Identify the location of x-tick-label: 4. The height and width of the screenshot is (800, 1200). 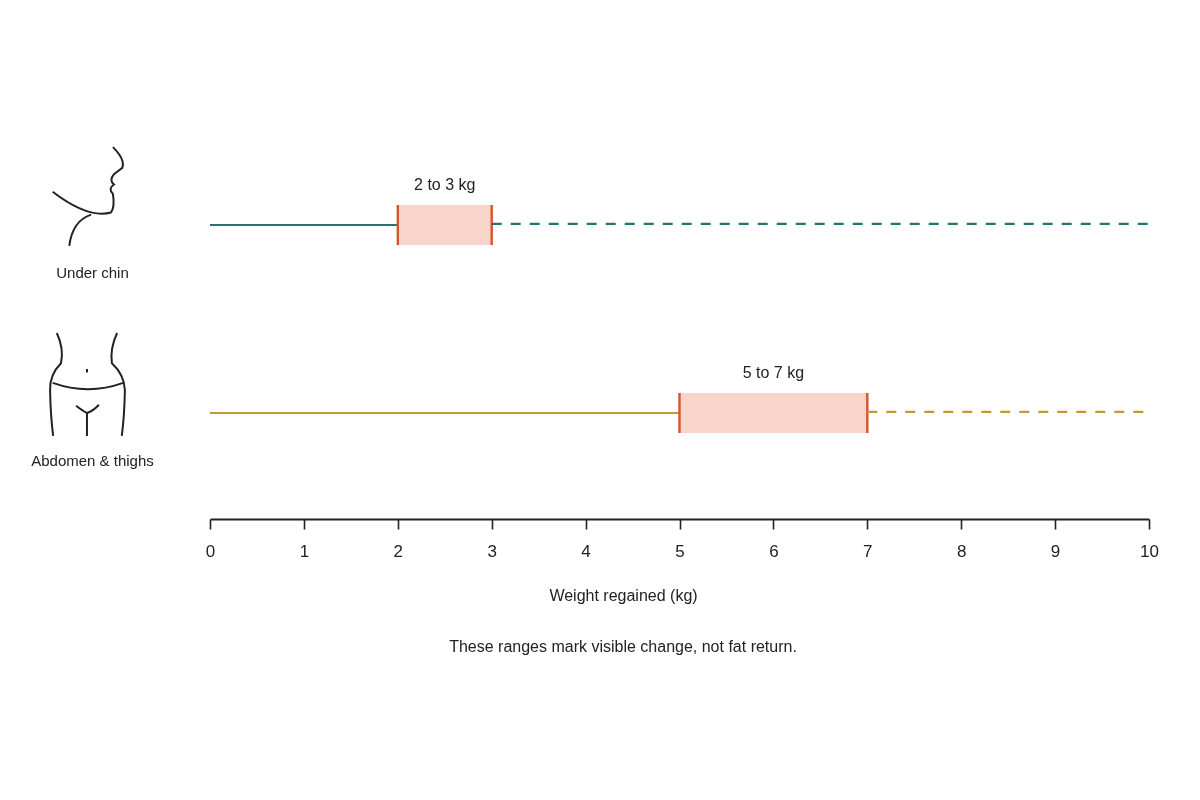
(586, 551).